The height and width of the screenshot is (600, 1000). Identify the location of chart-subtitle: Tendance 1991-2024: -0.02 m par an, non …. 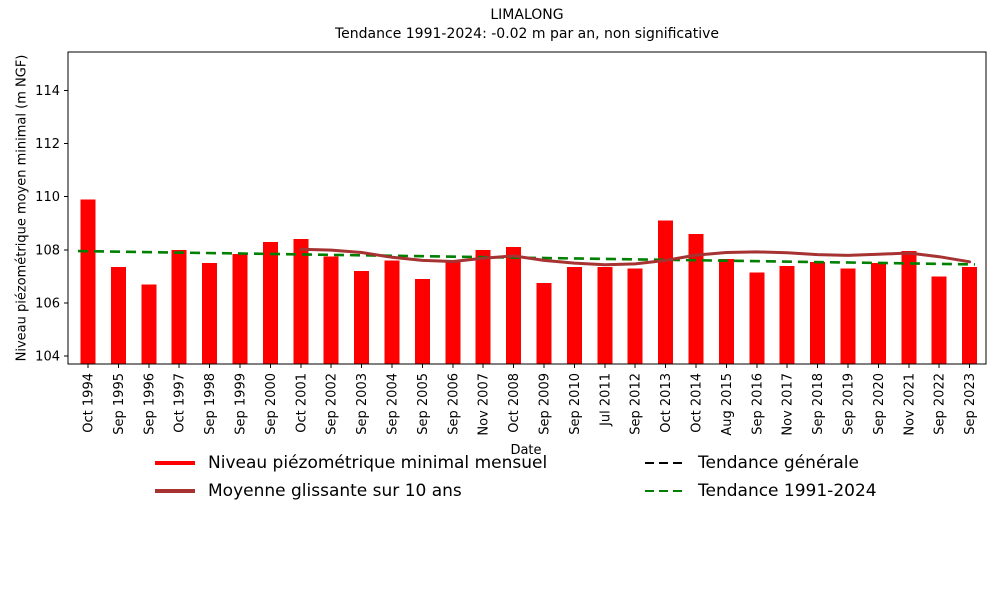
(527, 34).